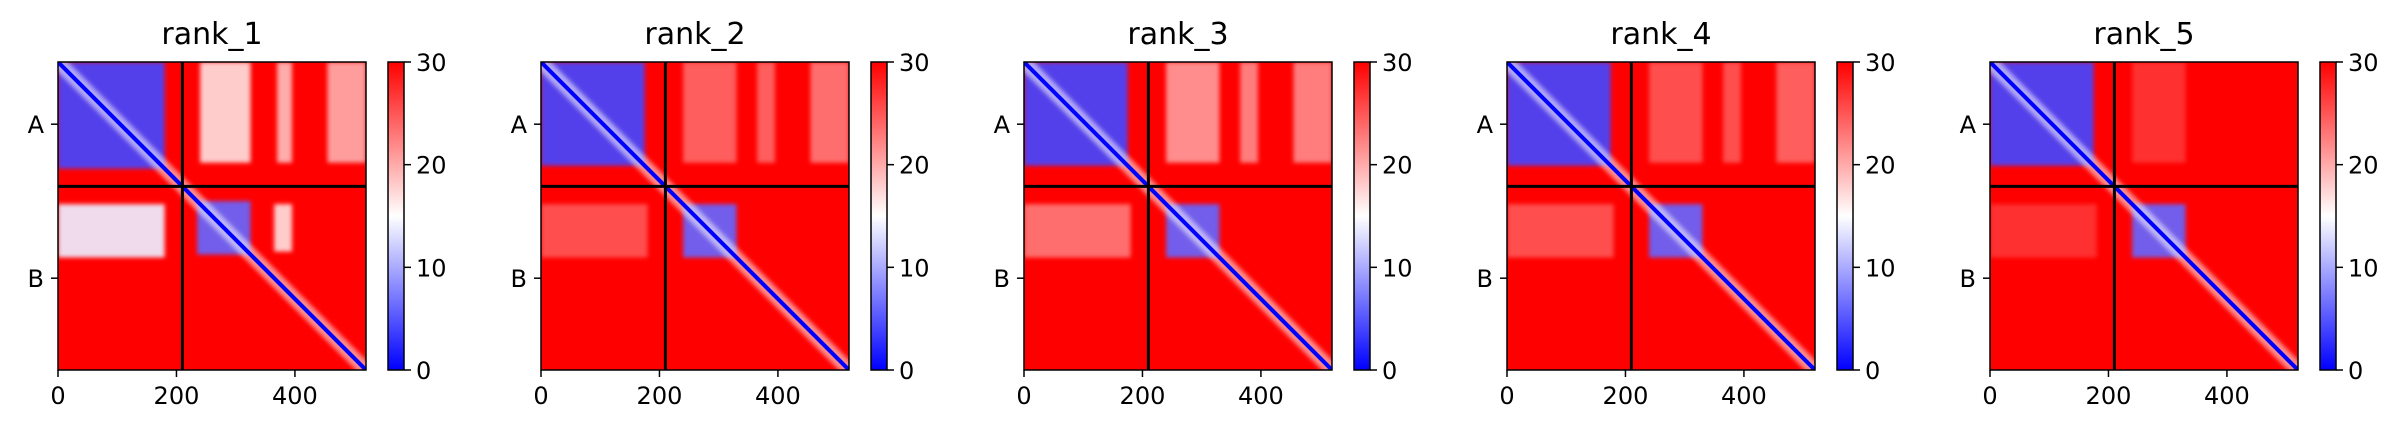 This screenshot has width=2401, height=438. I want to click on panel-title: rank_5, so click(2143, 34).